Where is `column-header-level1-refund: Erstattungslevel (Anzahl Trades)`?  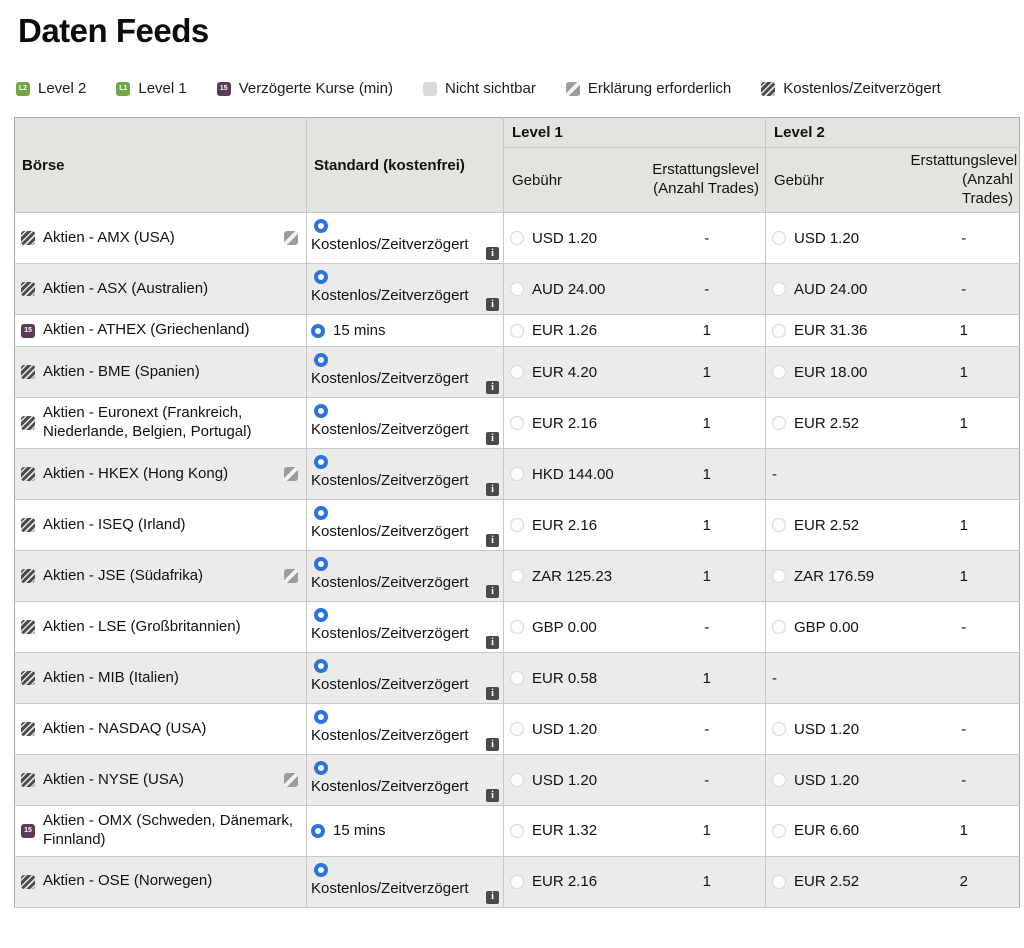
column-header-level1-refund: Erstattungslevel (Anzahl Trades) is located at coordinates (707, 180).